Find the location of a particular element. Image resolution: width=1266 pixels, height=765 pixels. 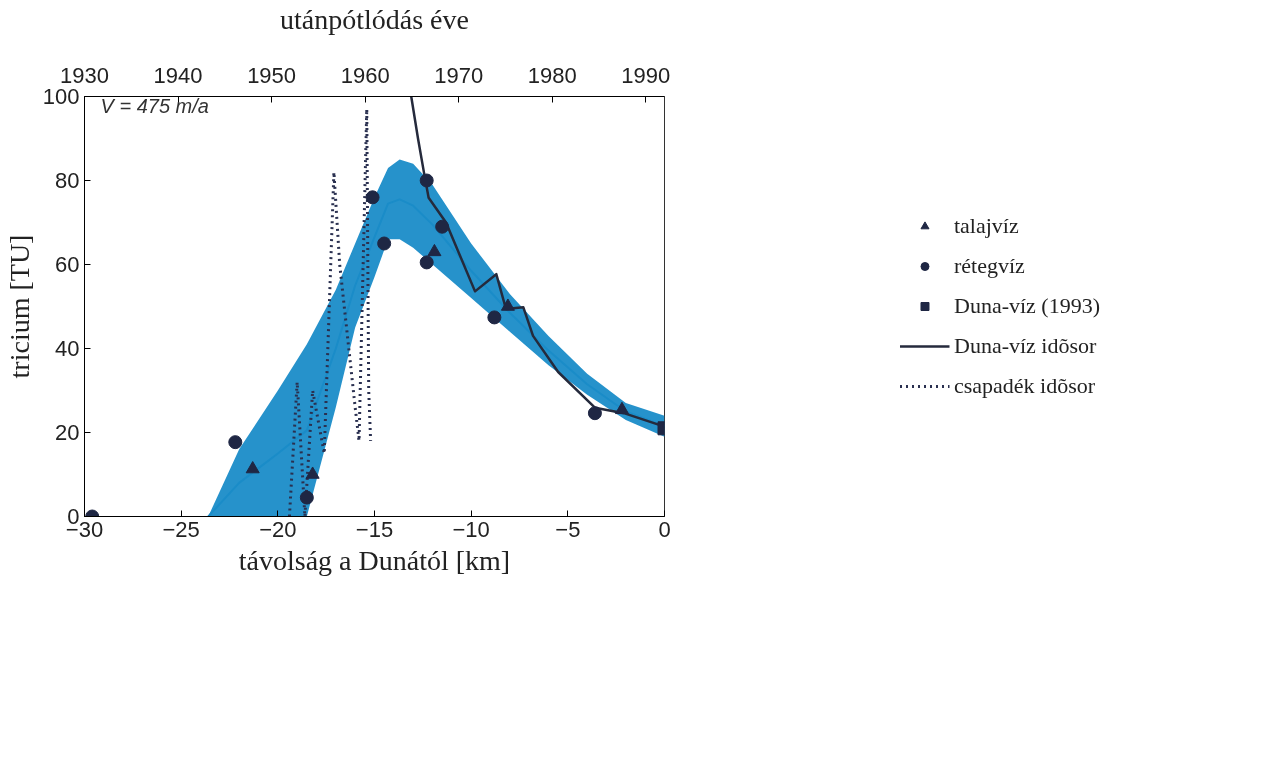

x-tick-label: −15 is located at coordinates (374, 529).